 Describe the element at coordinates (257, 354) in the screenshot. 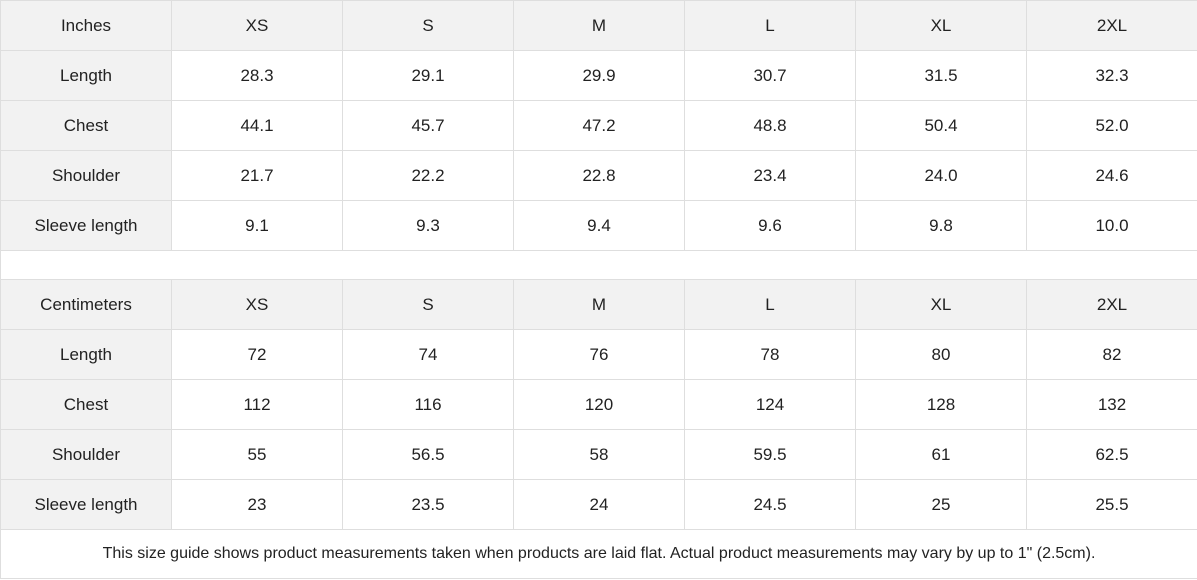

I see `measurement-value: 72` at that location.